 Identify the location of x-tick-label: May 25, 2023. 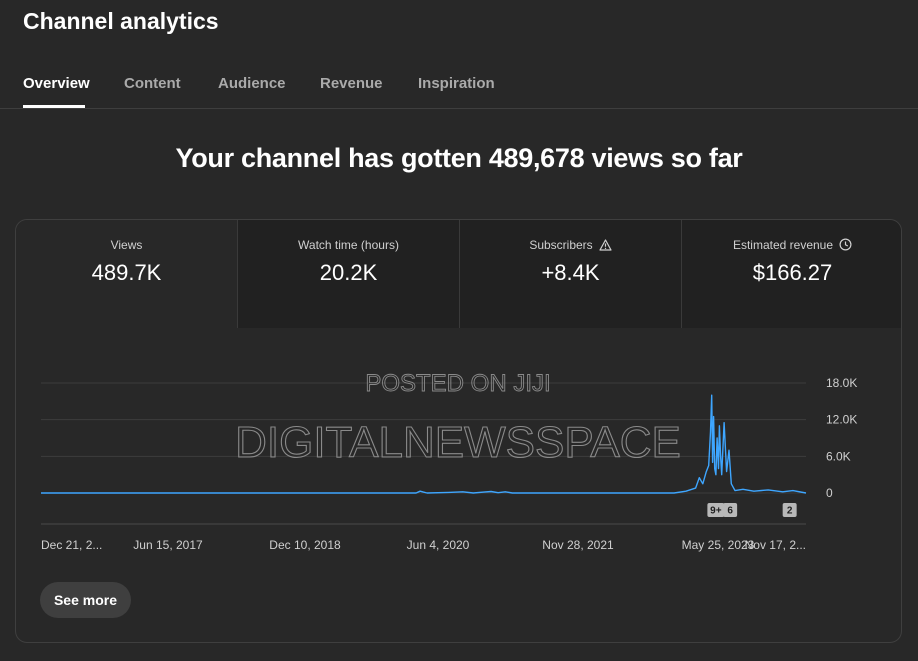
(718, 545).